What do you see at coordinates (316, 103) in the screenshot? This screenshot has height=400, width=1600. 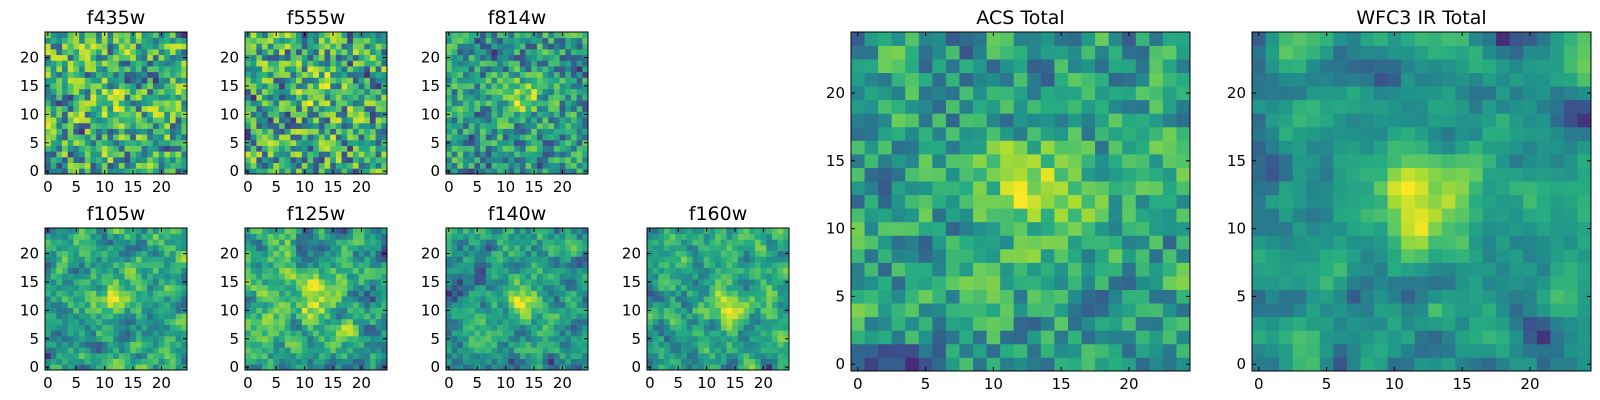 I see `axes-frame` at bounding box center [316, 103].